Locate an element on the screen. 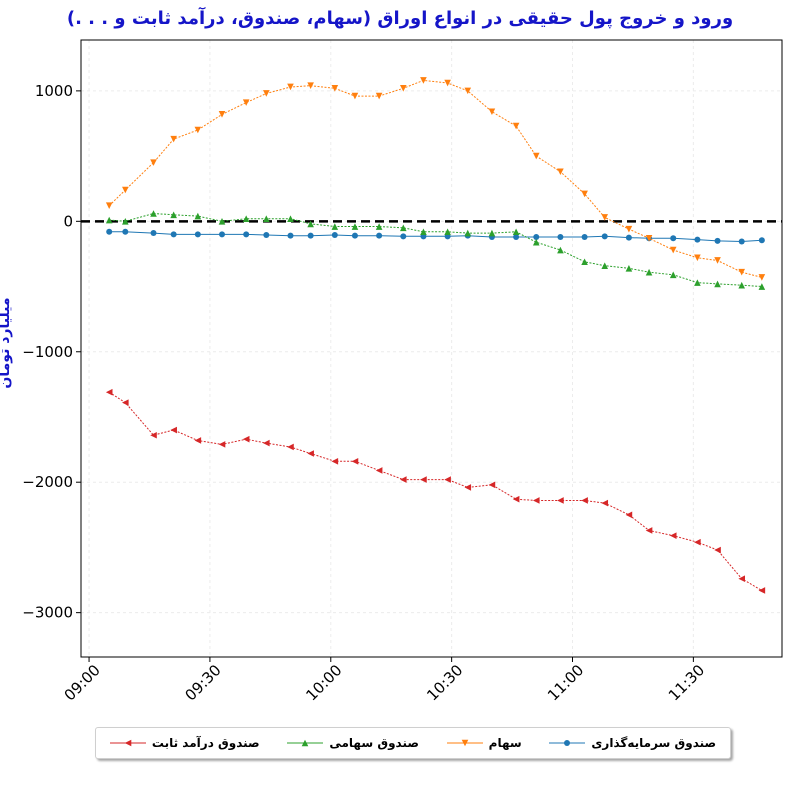  legend-label: صندوق درآمد ثابت is located at coordinates (205, 743).